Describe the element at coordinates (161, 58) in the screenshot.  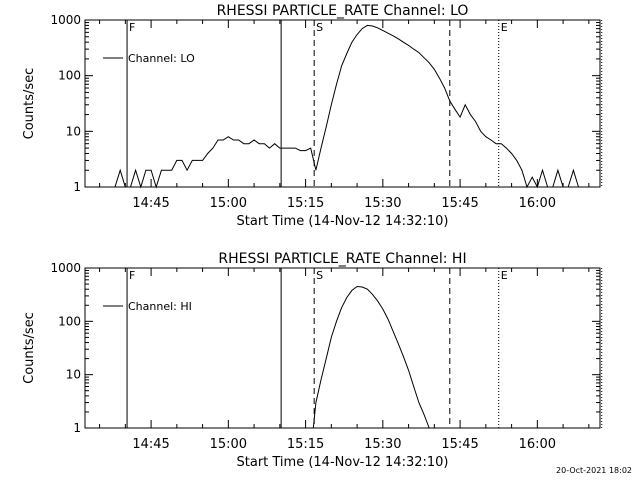
I see `legend-label: Channel: LO` at that location.